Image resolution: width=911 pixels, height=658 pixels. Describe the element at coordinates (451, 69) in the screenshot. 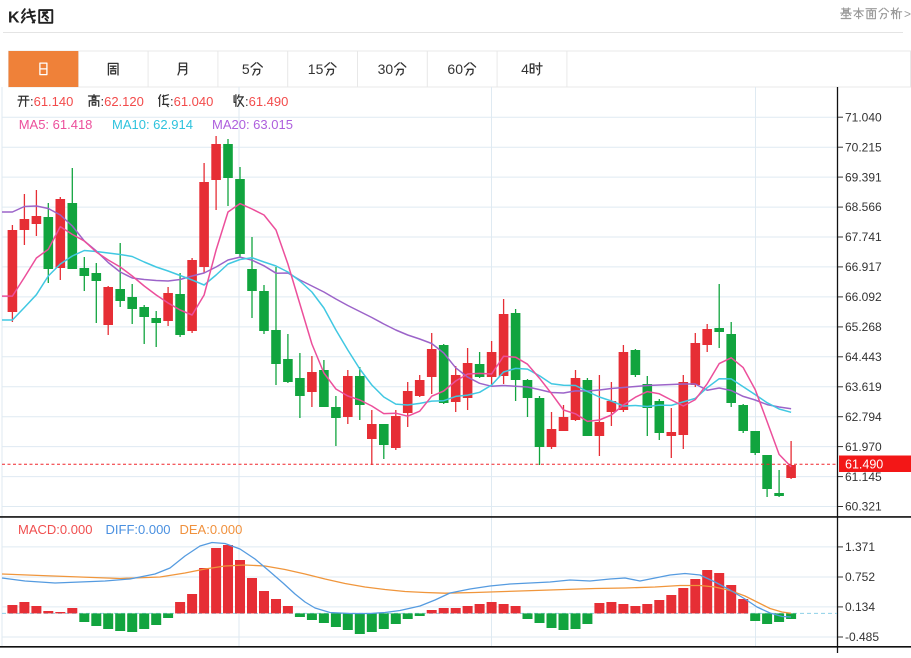

I see `svg-text: 6` at that location.